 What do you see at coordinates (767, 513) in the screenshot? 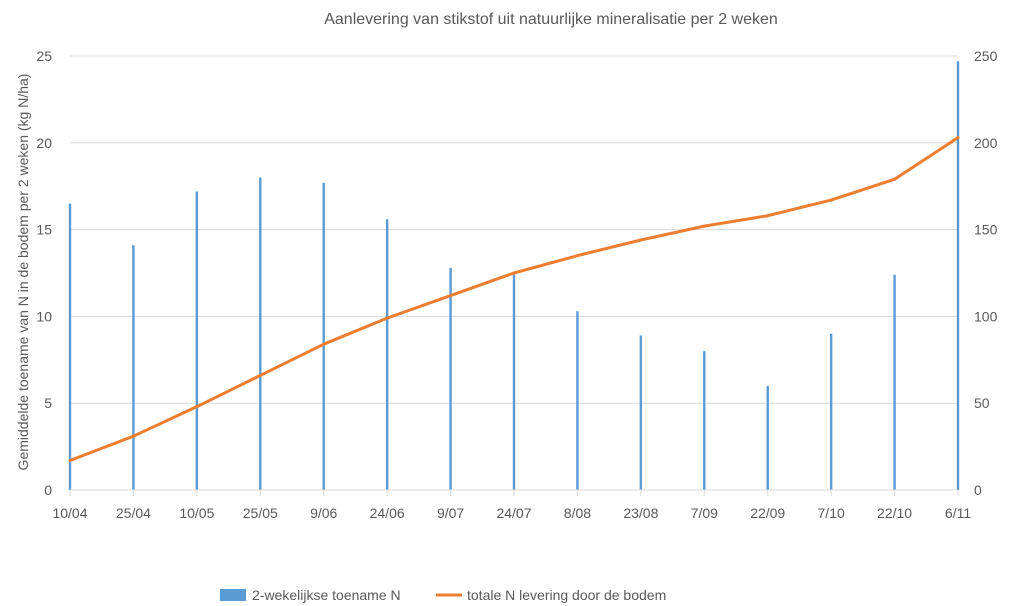
I see `x-tick-label: 22/09` at bounding box center [767, 513].